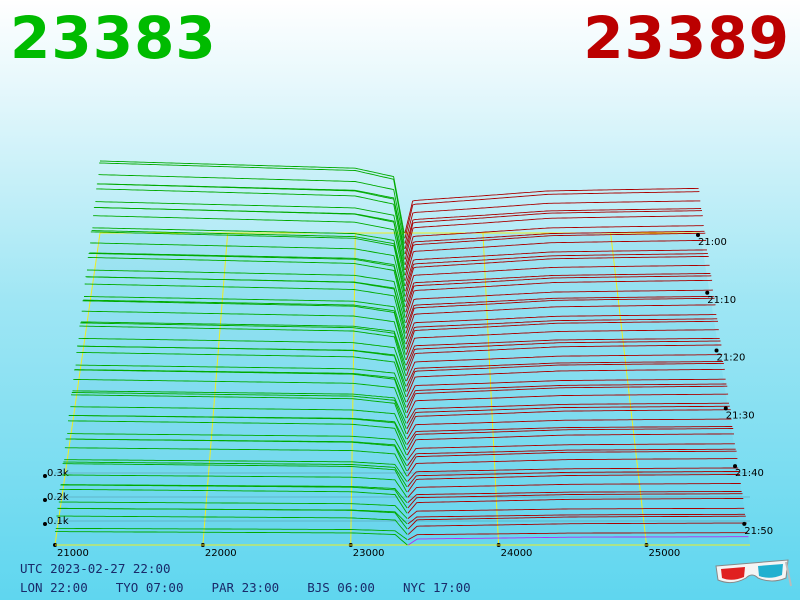  Describe the element at coordinates (149, 587) in the screenshot. I see `clock-tyo: TYO 07:00` at that location.